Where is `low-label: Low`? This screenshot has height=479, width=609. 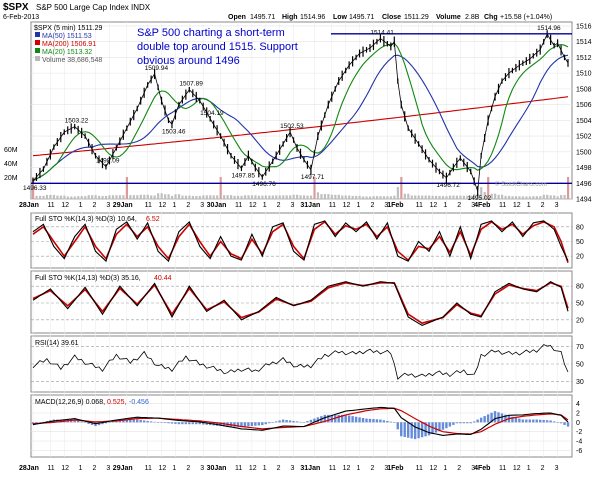
low-label: Low is located at coordinates (340, 17).